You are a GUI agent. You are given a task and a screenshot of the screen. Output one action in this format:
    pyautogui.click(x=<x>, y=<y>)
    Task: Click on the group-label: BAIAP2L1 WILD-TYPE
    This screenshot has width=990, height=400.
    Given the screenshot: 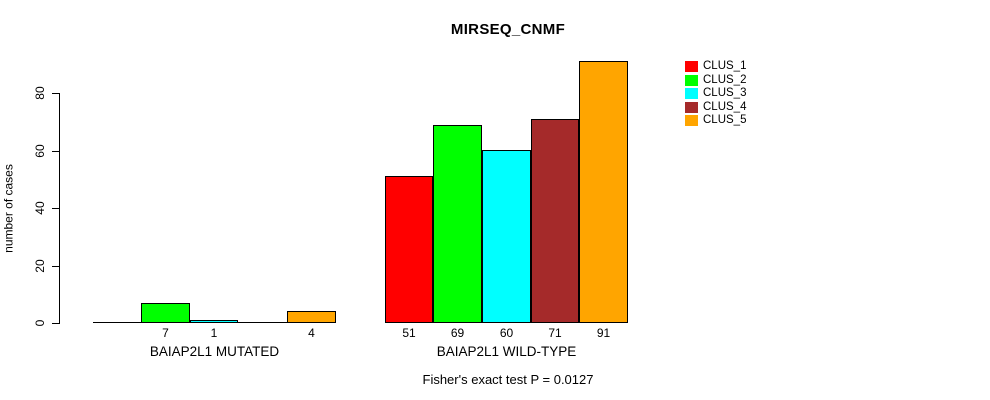 What is the action you would take?
    pyautogui.click(x=506, y=351)
    